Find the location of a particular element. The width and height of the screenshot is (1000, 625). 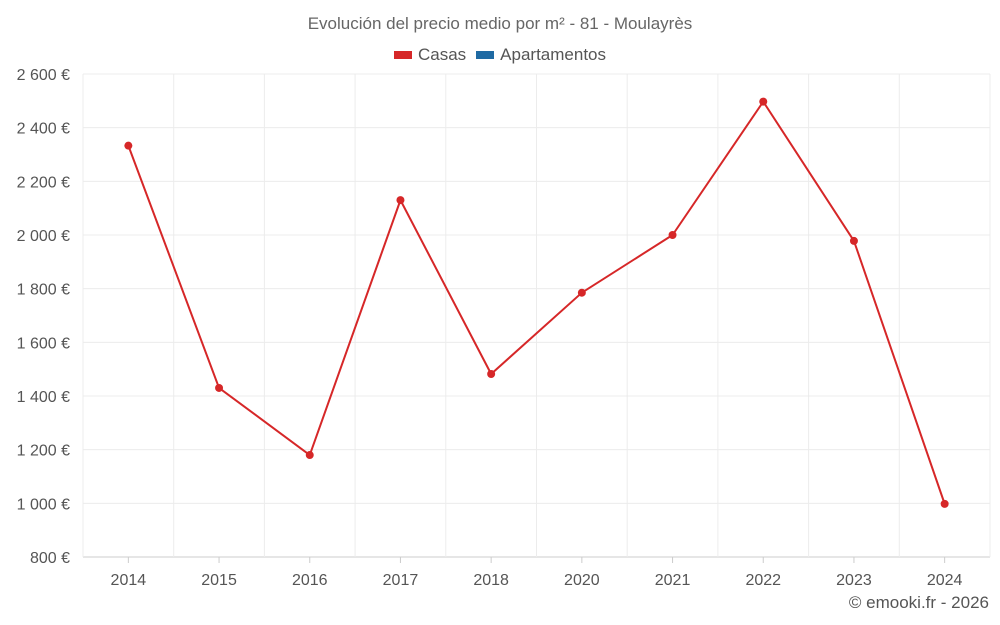

x-tick-label: 2015 is located at coordinates (219, 580).